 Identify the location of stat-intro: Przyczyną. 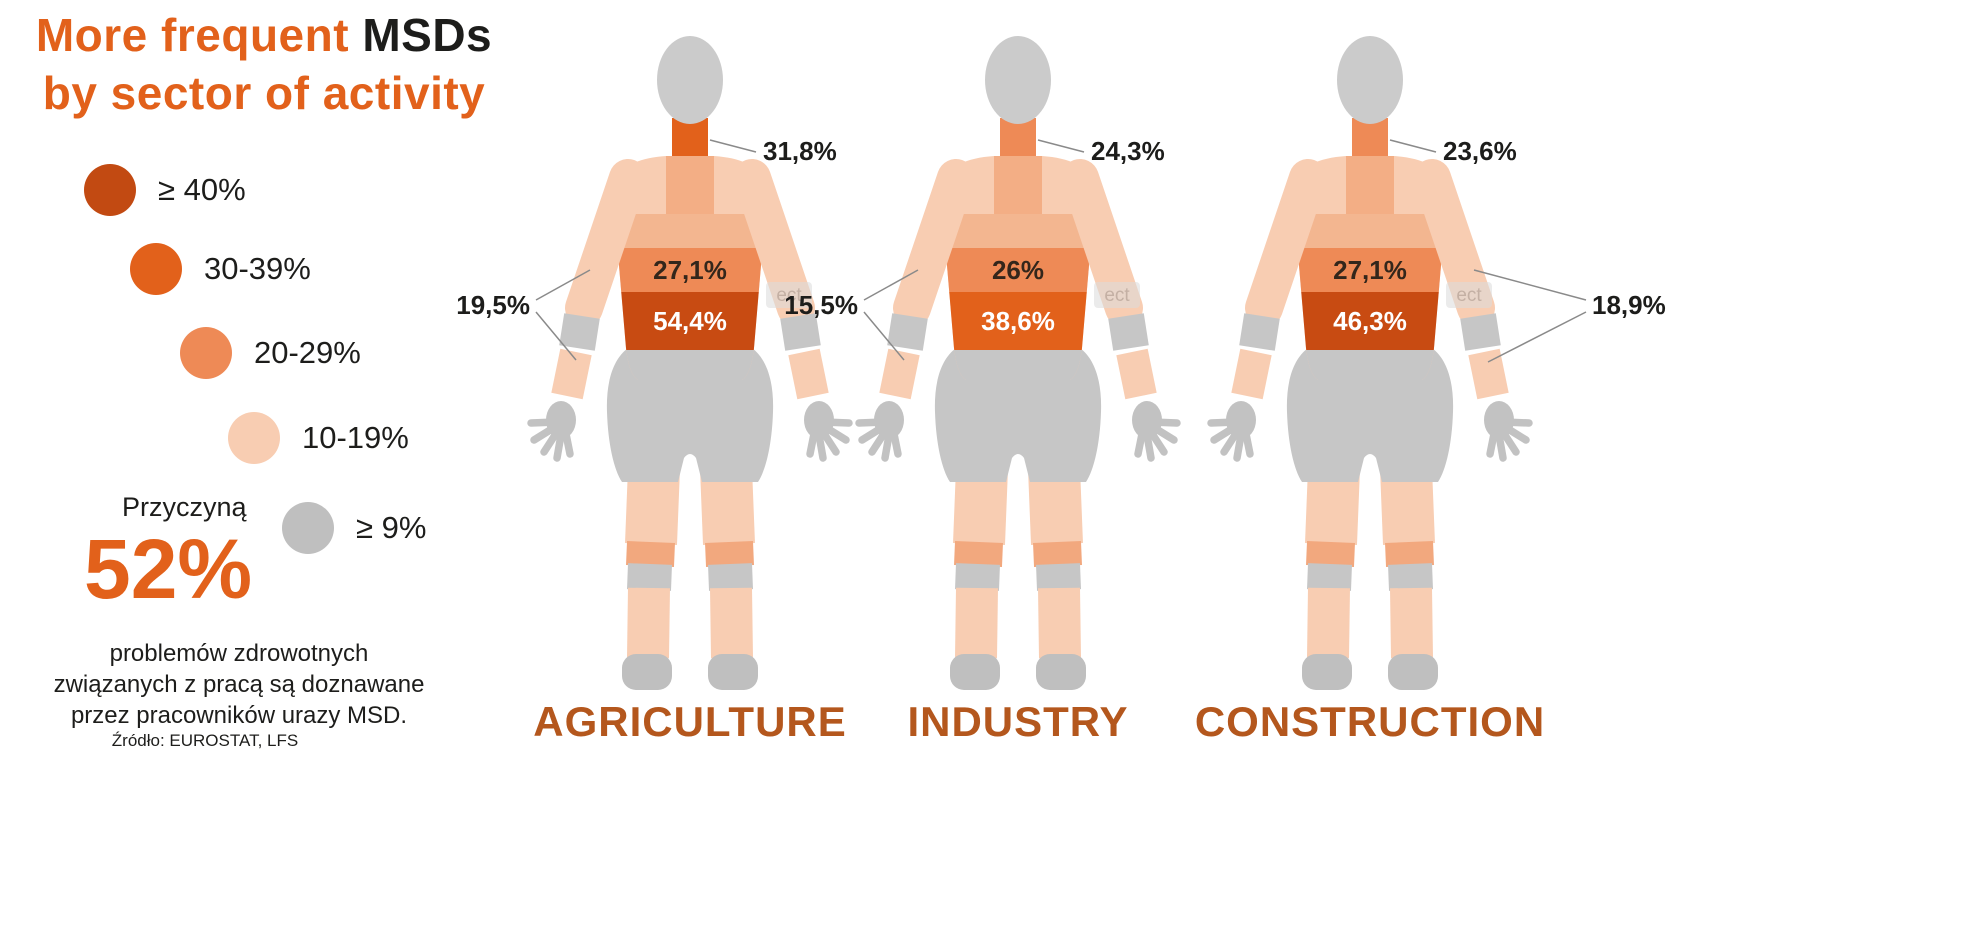
(184, 507).